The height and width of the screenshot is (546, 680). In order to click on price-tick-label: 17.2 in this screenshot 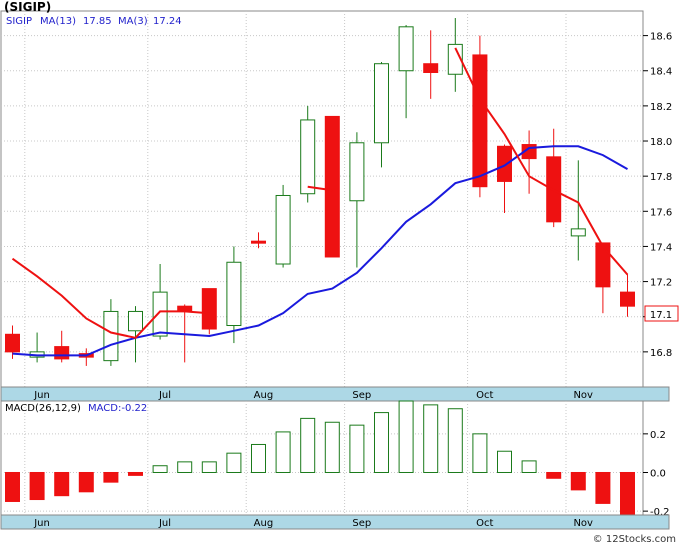, I will do `click(661, 283)`.